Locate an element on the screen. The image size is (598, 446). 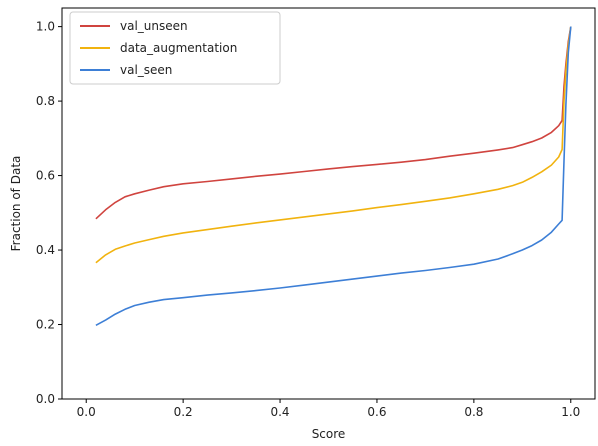
legend: val_unseen data_augmentation val_seen is located at coordinates (175, 48).